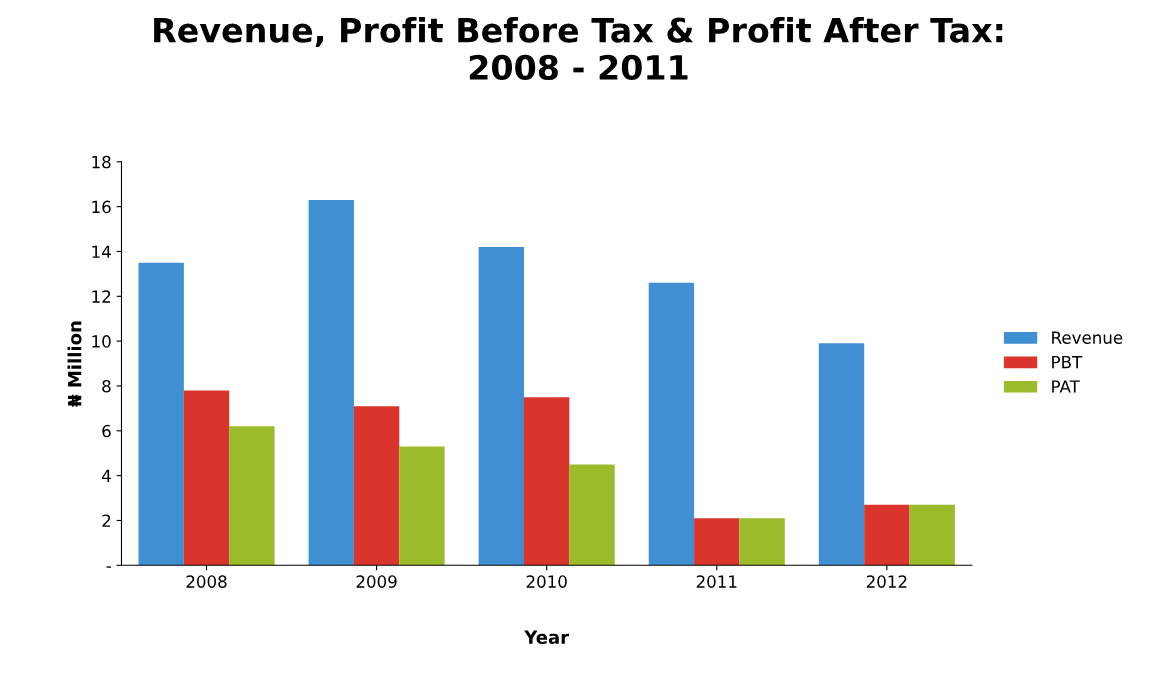 The image size is (1157, 677). I want to click on y-tick-label: 6, so click(106, 431).